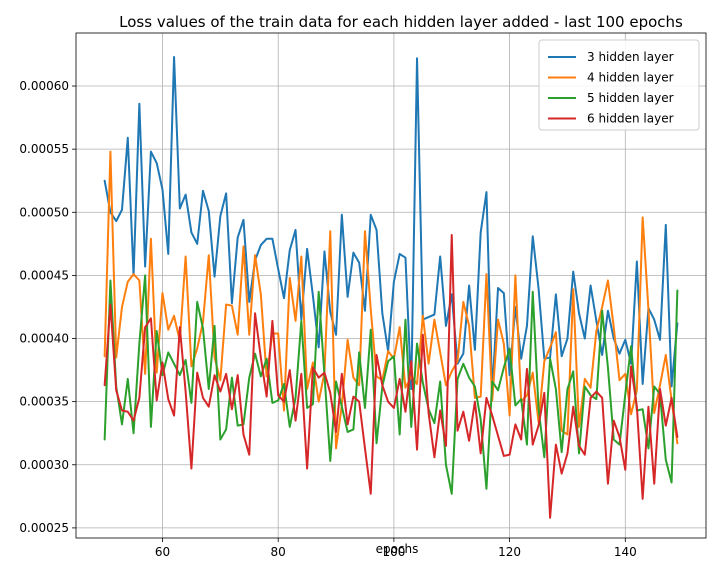  What do you see at coordinates (630, 57) in the screenshot?
I see `legend-label: 3 hidden layer` at bounding box center [630, 57].